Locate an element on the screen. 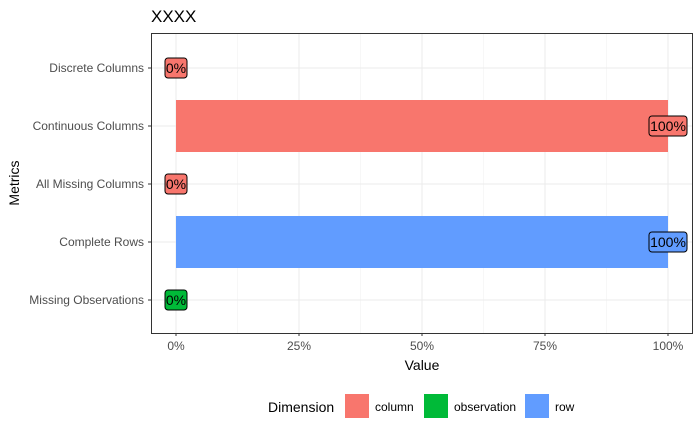 The image size is (700, 437). legend-item-column: column is located at coordinates (379, 406).